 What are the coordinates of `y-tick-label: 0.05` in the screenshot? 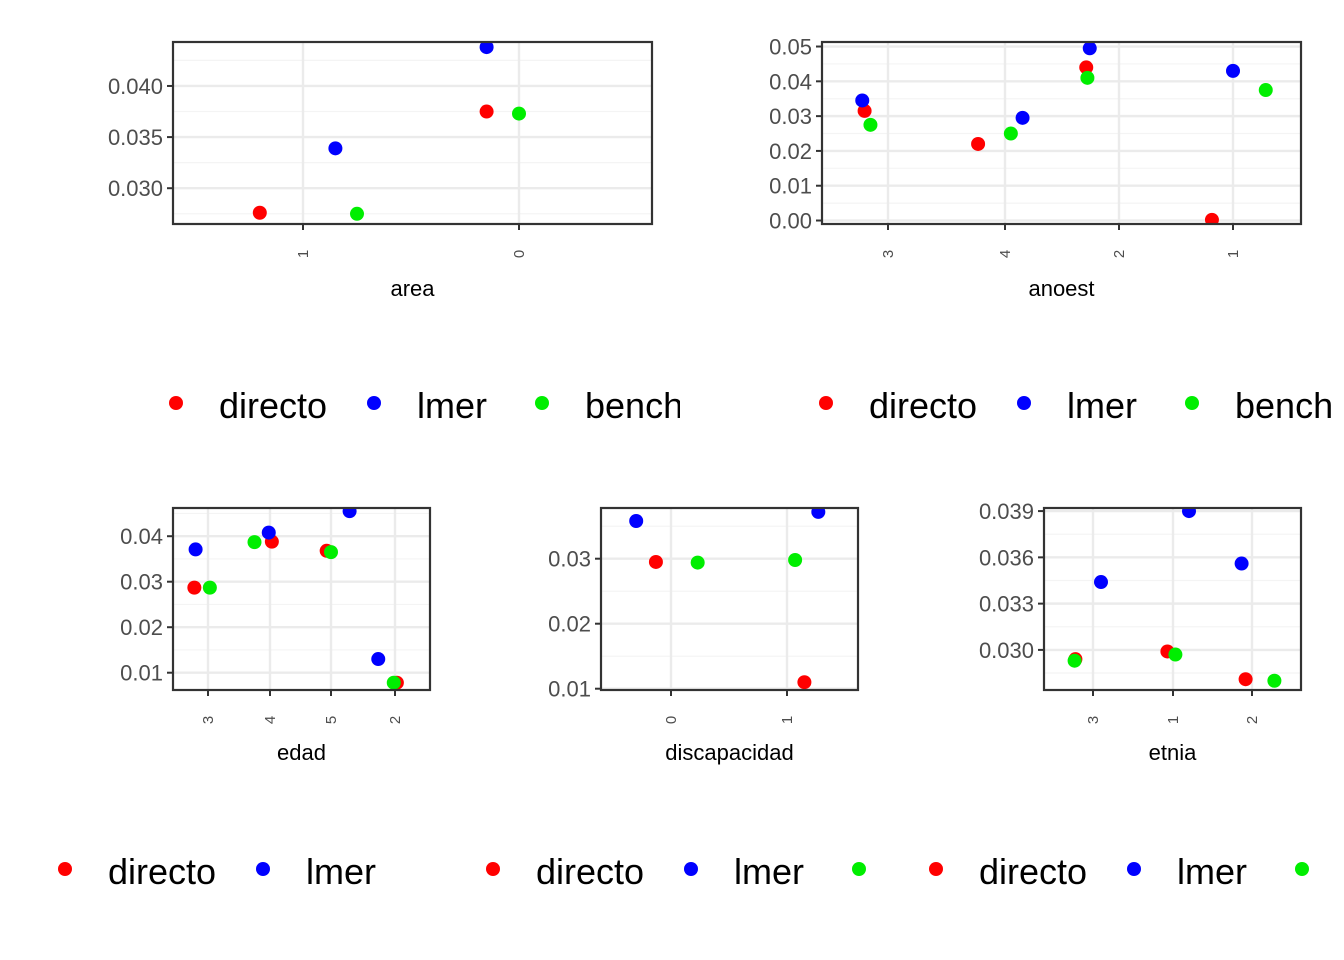 It's located at (790, 47).